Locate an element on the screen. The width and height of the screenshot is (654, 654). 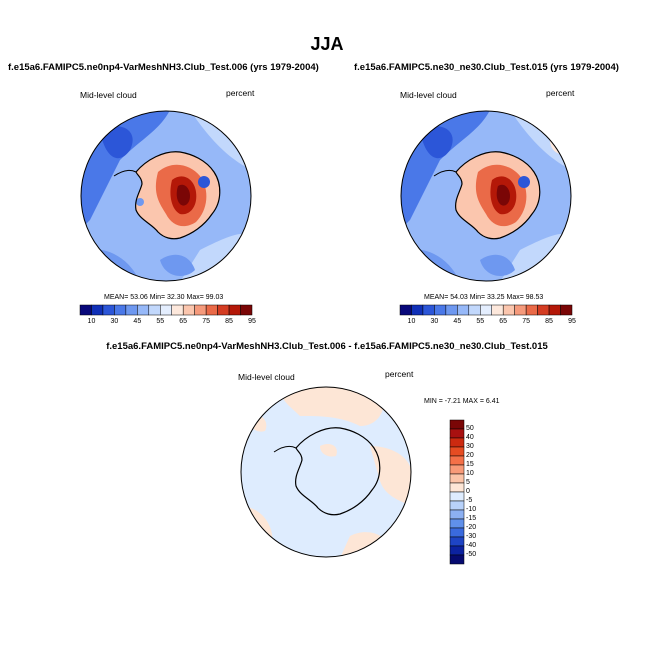
colorbar-tick-label: -40 is located at coordinates (471, 545).